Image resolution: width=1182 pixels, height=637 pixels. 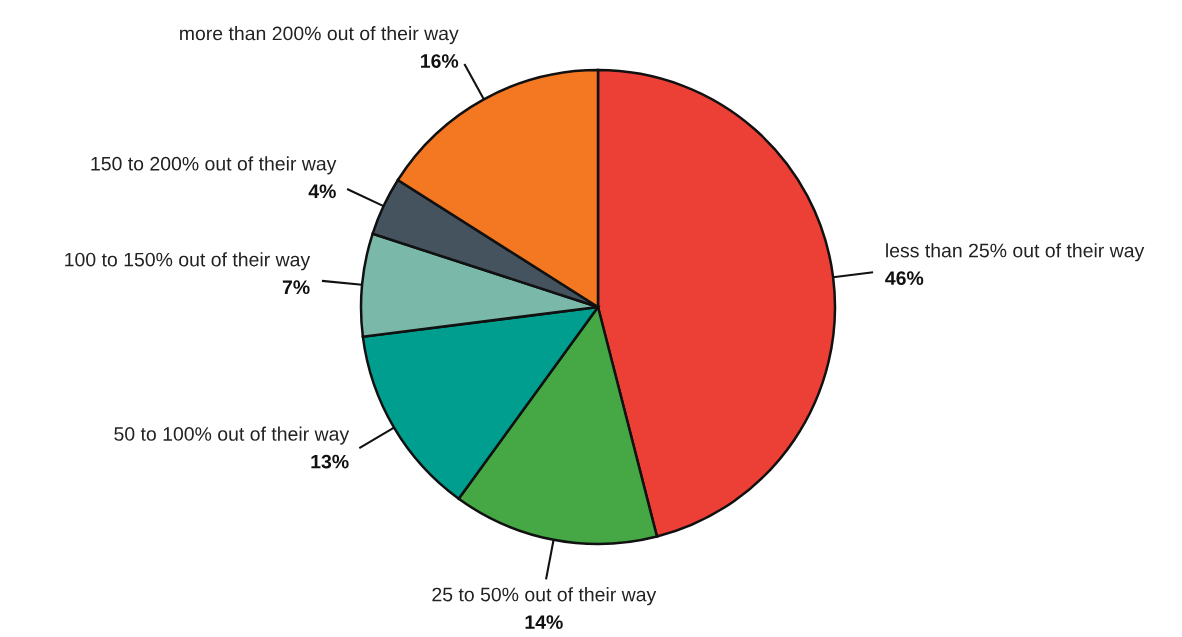 I want to click on data-label: 13%, so click(x=330, y=461).